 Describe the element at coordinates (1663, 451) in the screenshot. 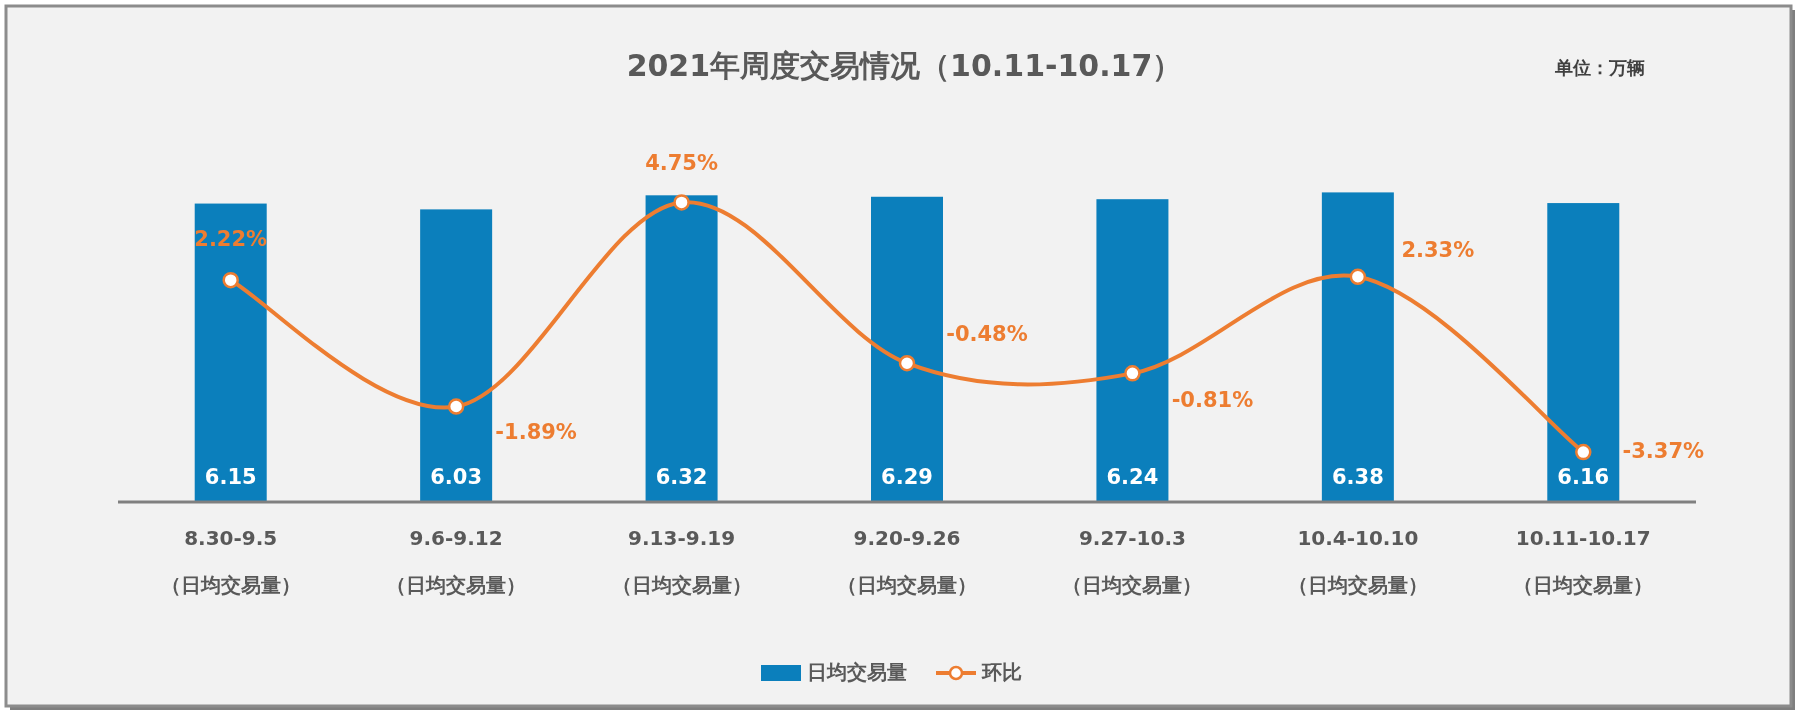

I see `data-label: -3.37%` at that location.